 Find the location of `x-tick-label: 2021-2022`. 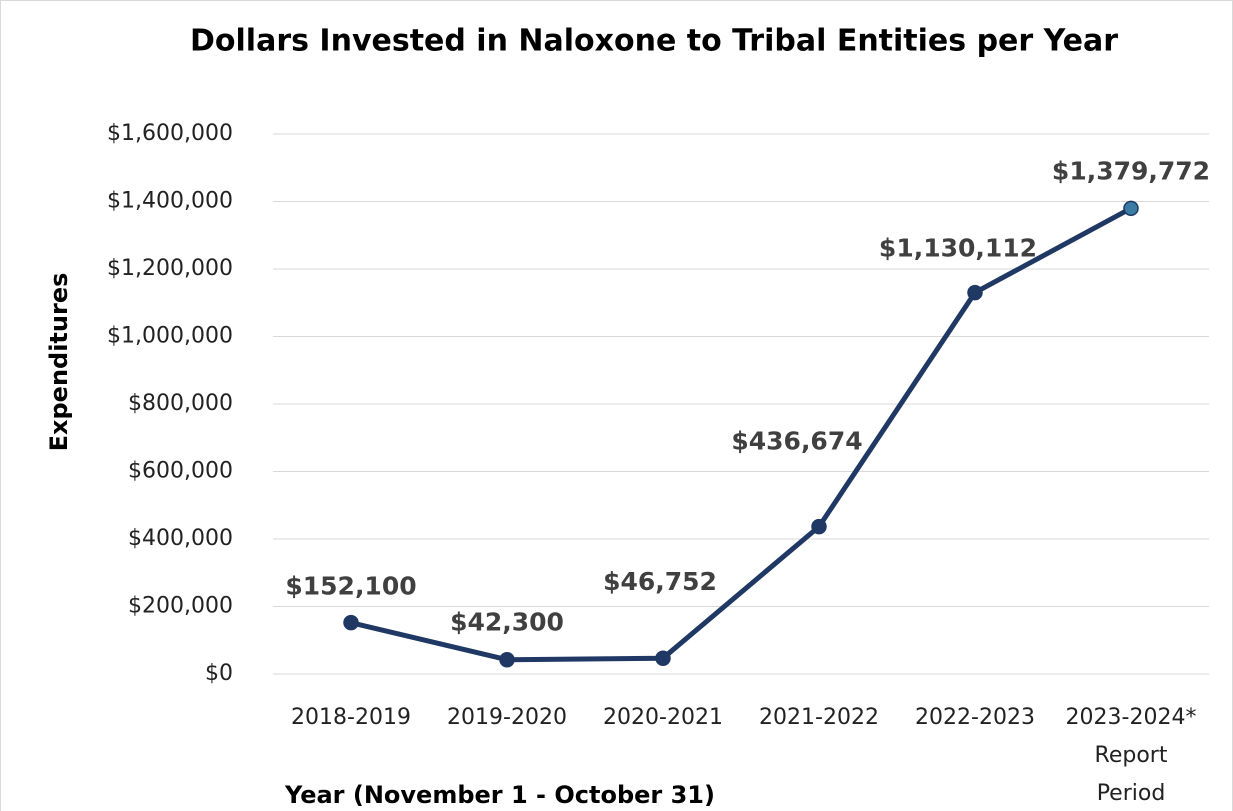

x-tick-label: 2021-2022 is located at coordinates (819, 717).